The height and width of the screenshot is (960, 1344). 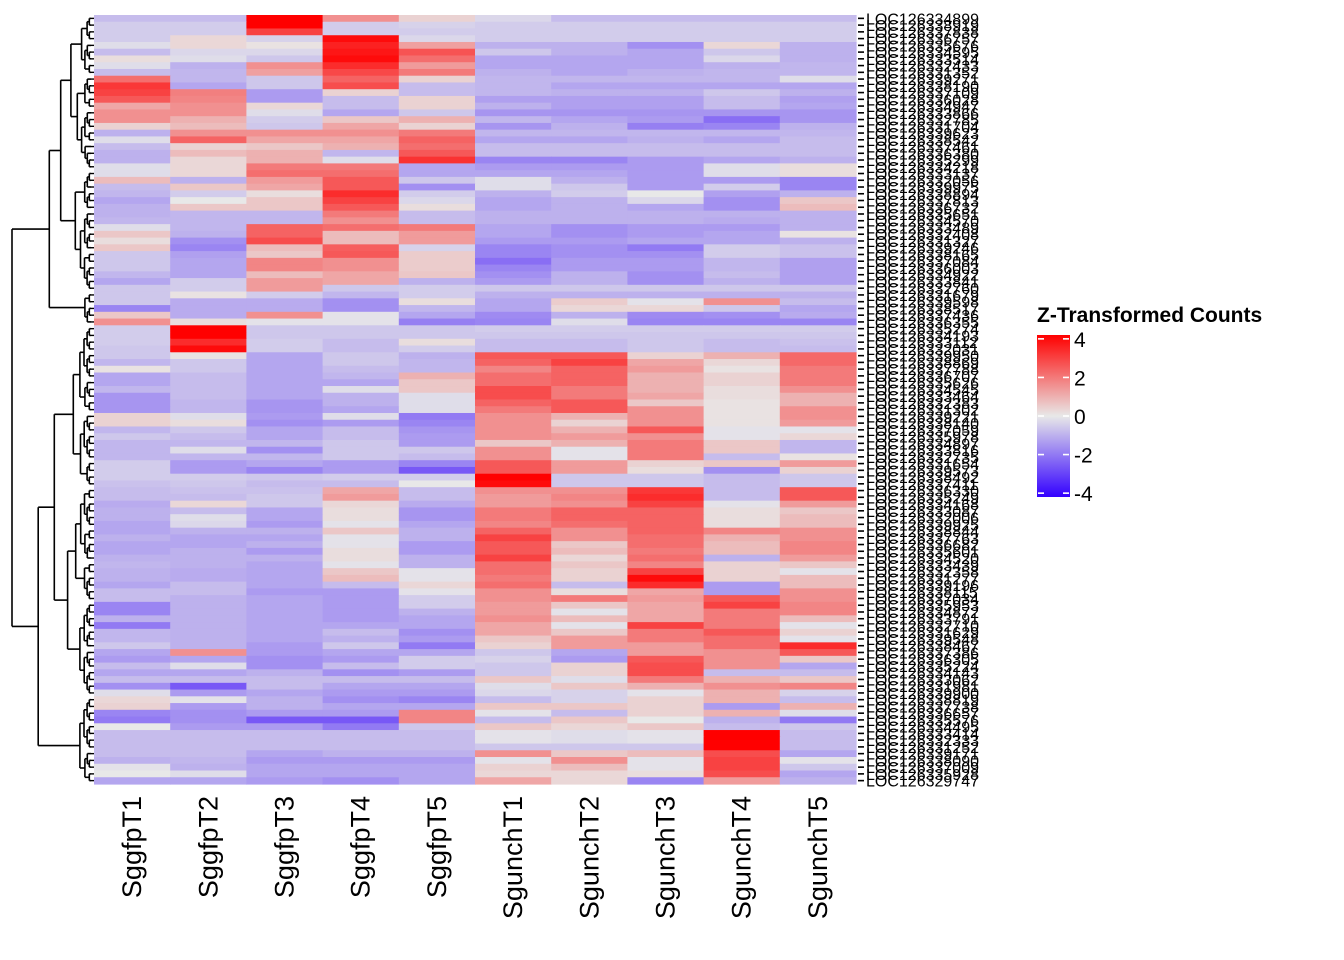 I want to click on row-label: LOC126333439, so click(x=922, y=566).